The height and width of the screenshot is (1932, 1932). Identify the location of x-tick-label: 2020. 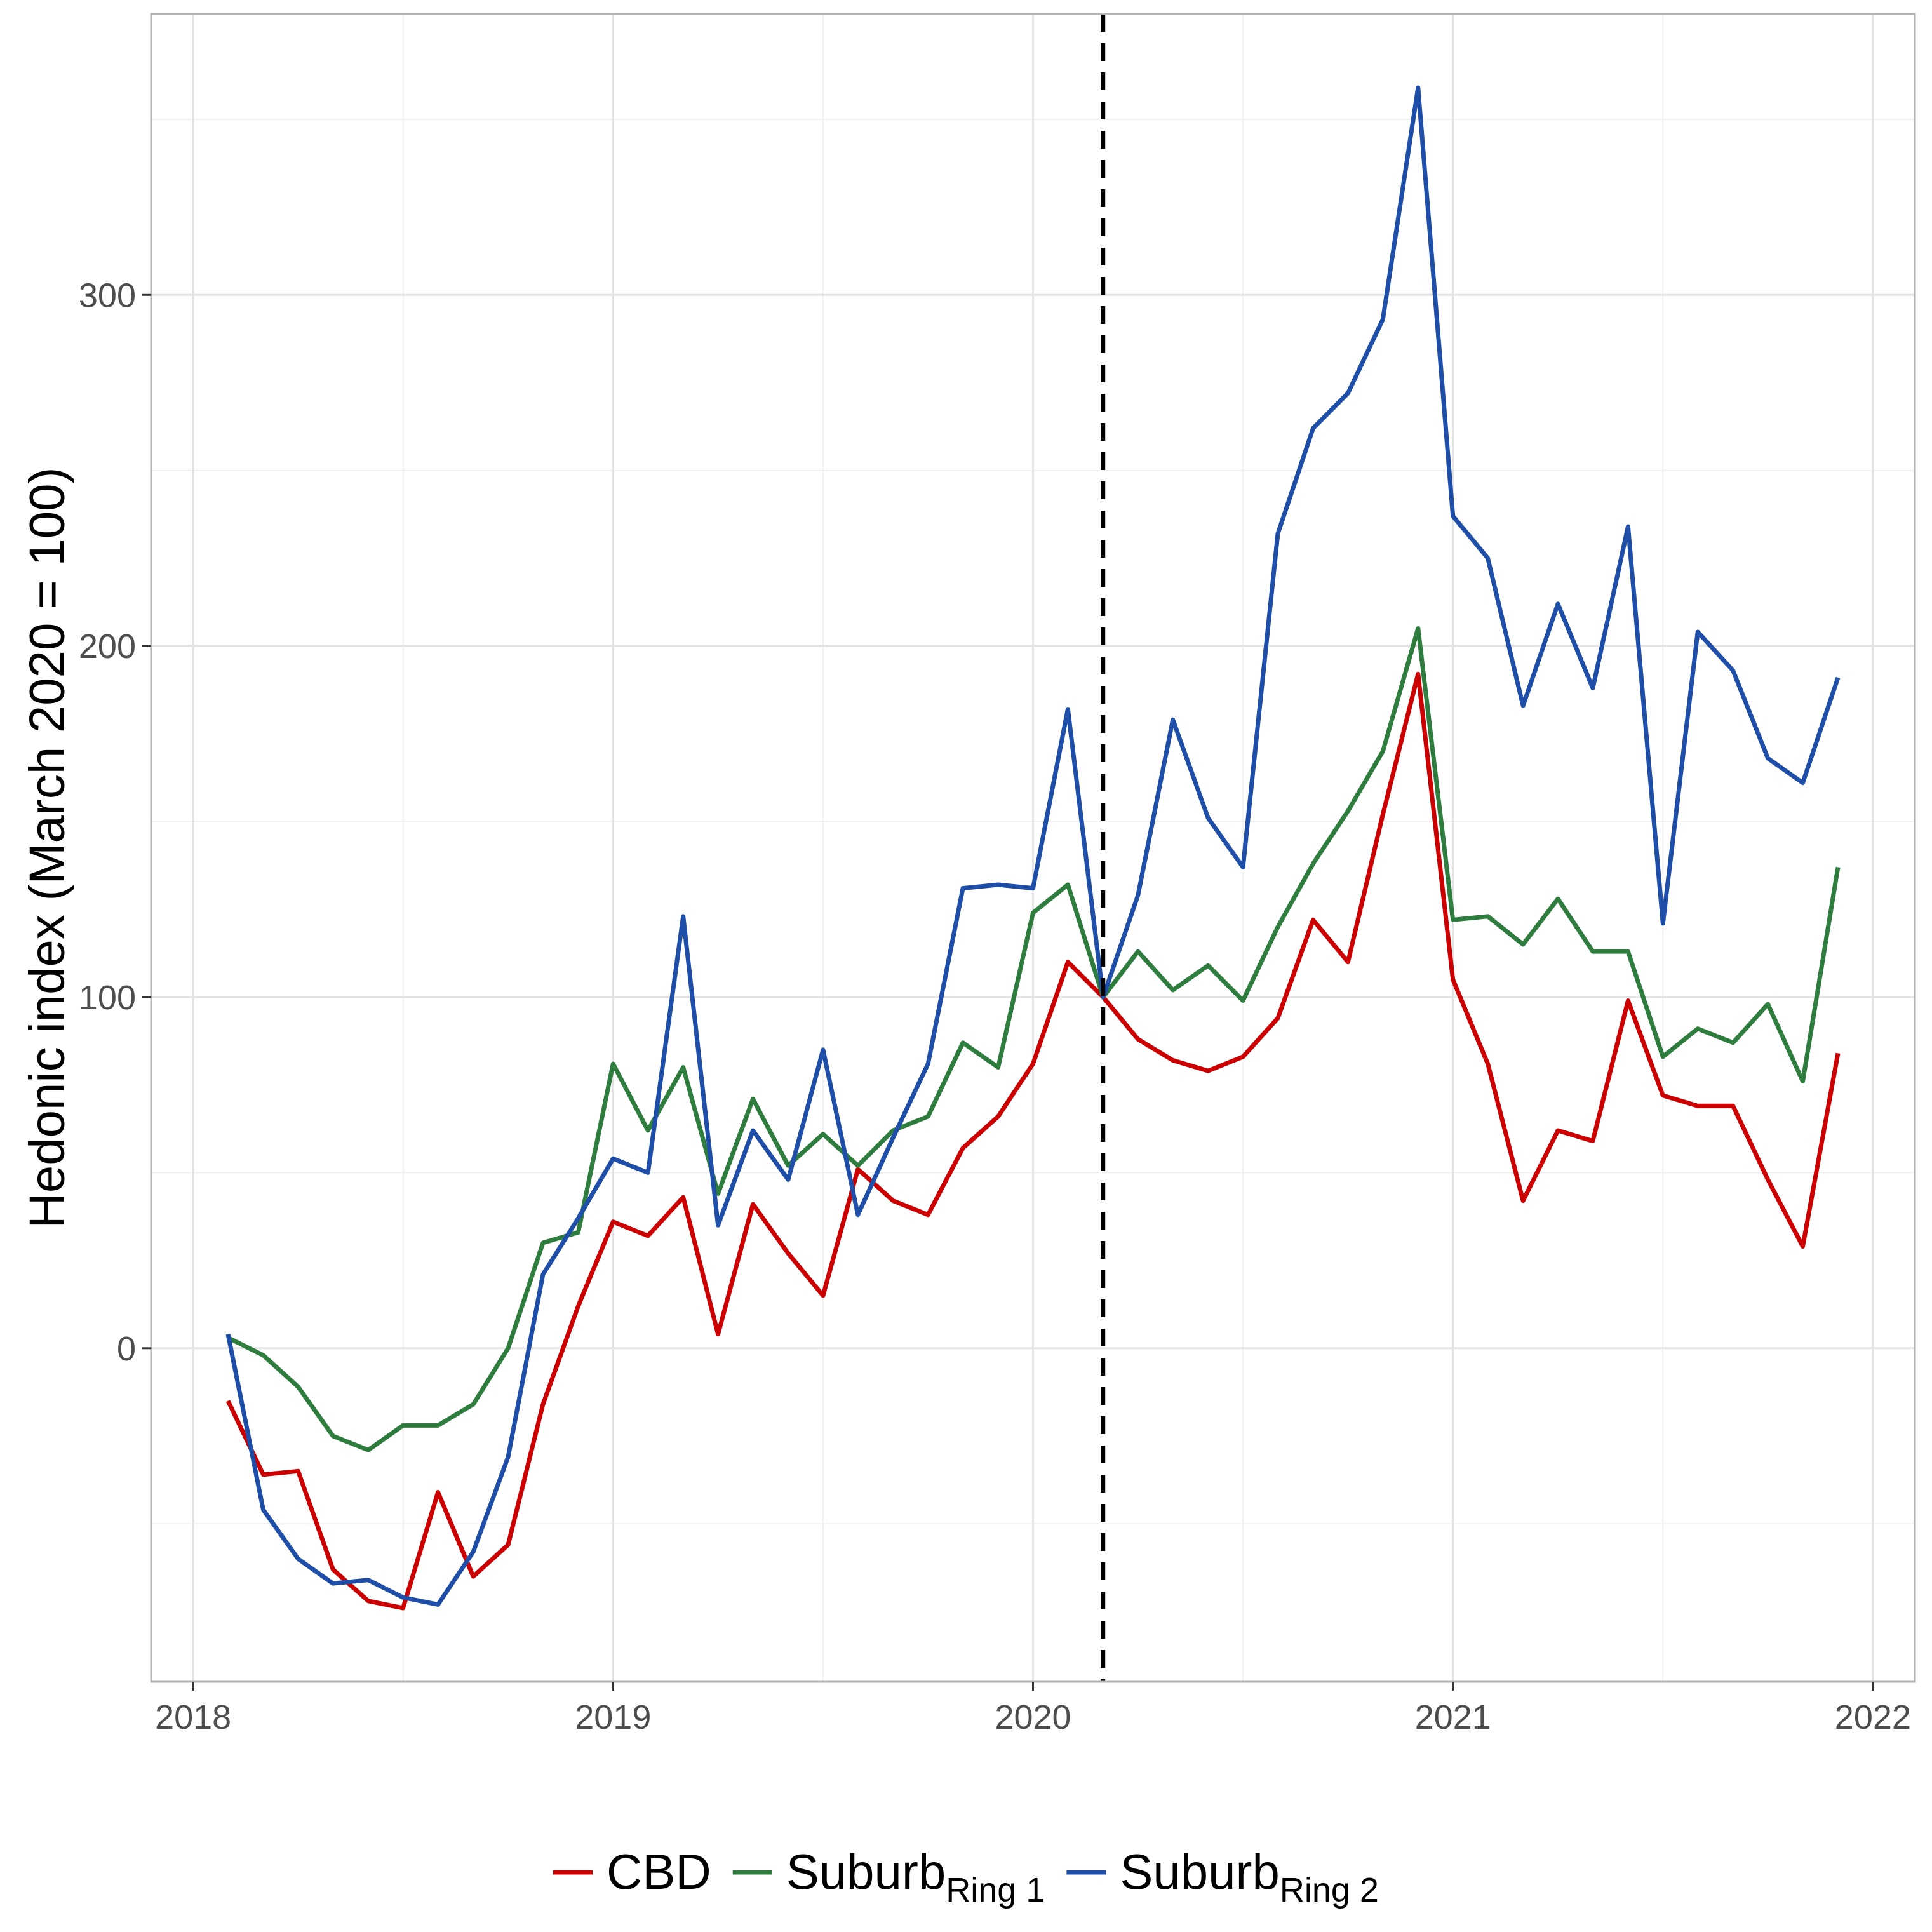
(1033, 1717).